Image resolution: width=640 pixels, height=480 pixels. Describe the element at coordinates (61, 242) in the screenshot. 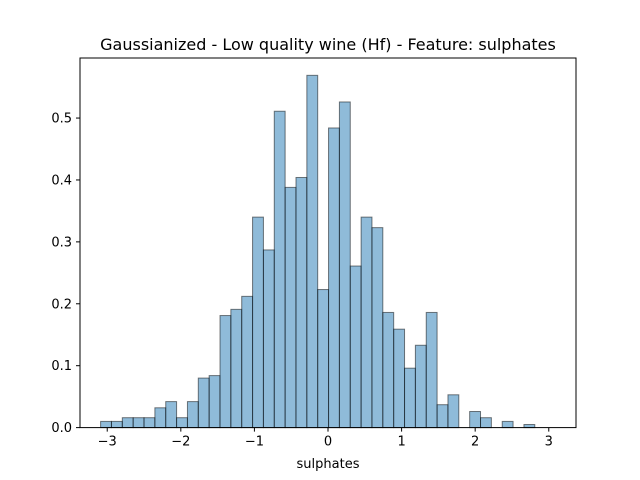

I see `y-tick-label: 0.3` at that location.